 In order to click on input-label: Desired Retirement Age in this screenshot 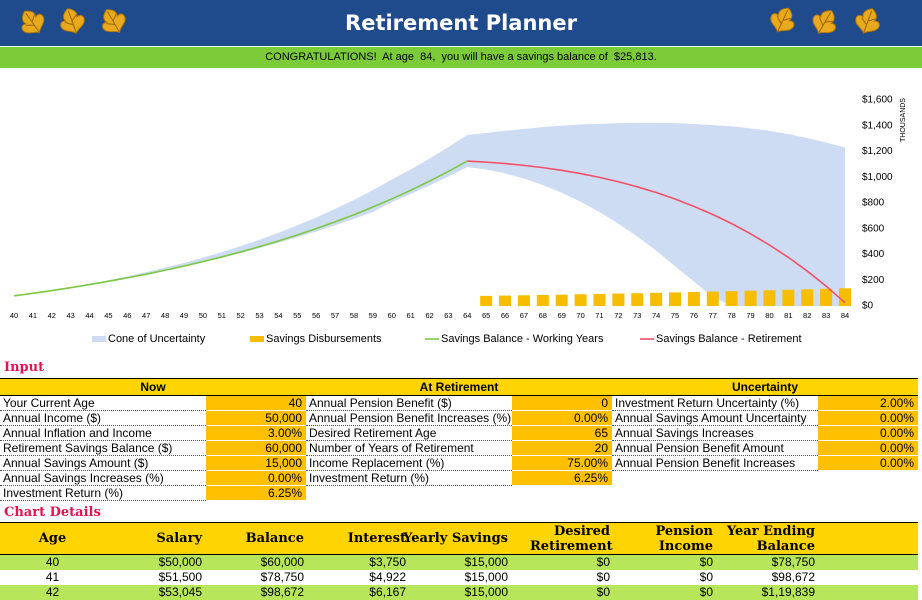, I will do `click(409, 433)`.